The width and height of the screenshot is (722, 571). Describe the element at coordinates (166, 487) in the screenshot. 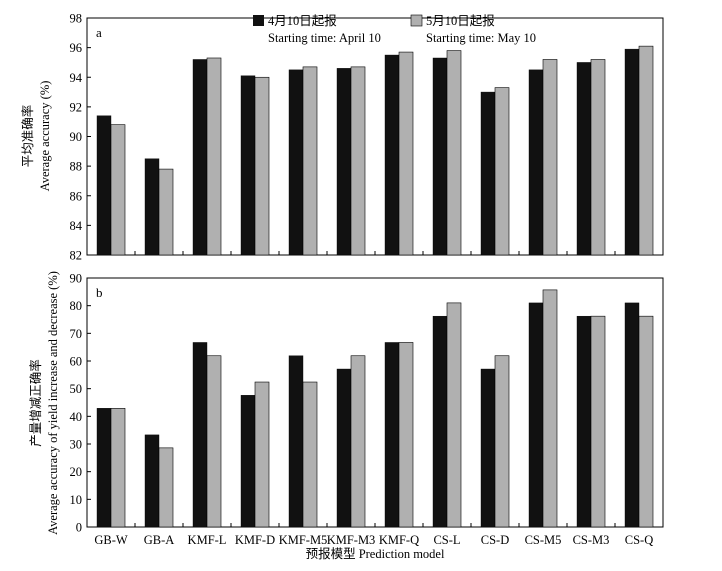

I see `bar-b-may-gb-a` at that location.